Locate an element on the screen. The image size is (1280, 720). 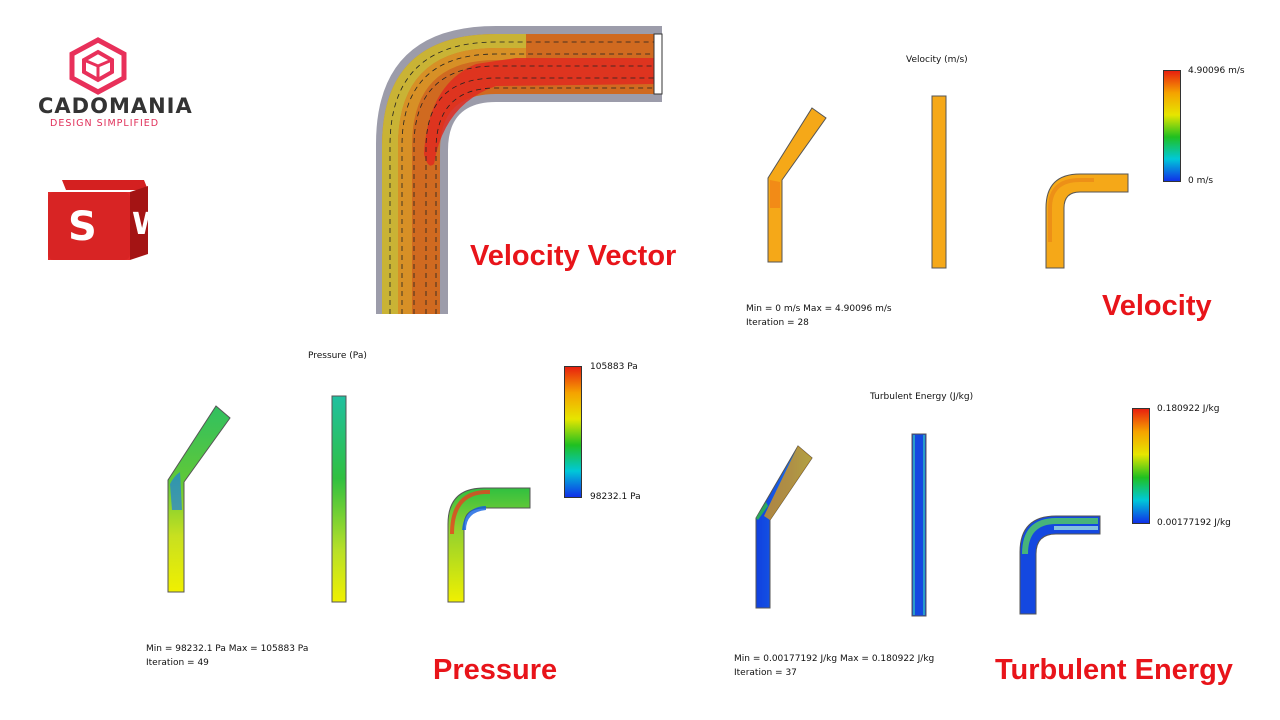
turbulent-colorbar-min: 0.00177192 J/kg is located at coordinates (1194, 523).